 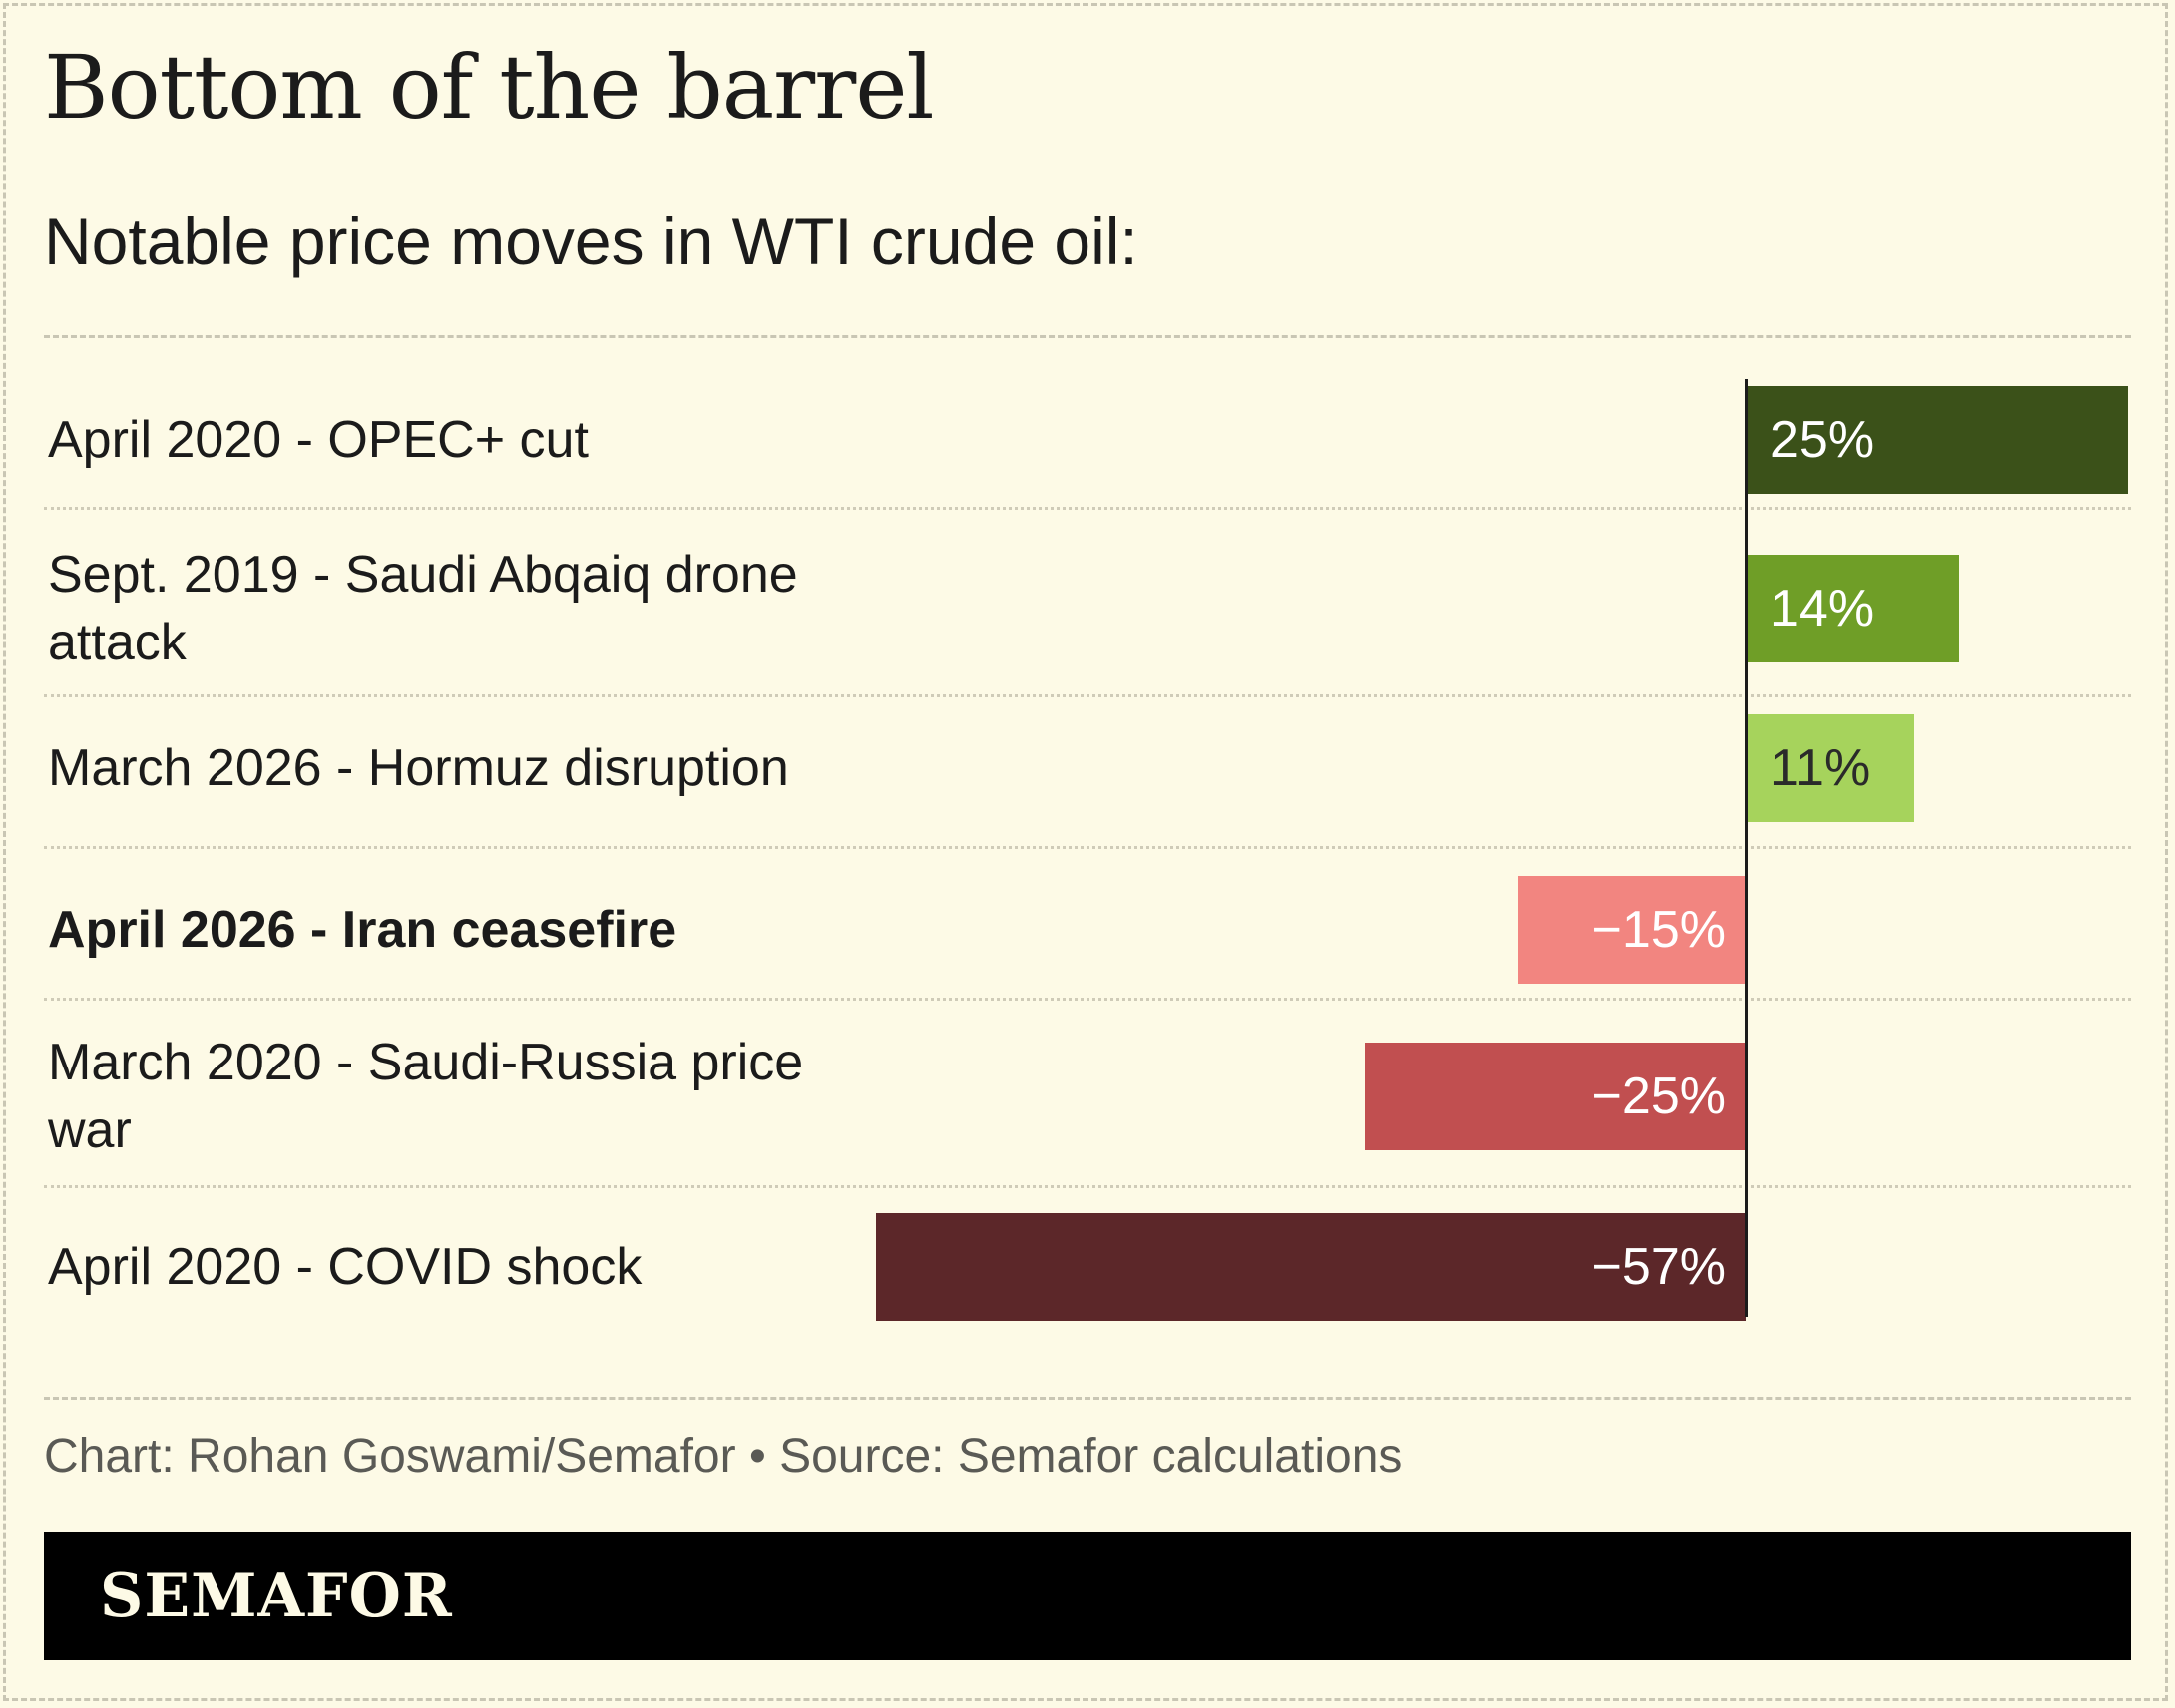 I want to click on category-label: April 2026 - Iran ceasefire, so click(x=362, y=930).